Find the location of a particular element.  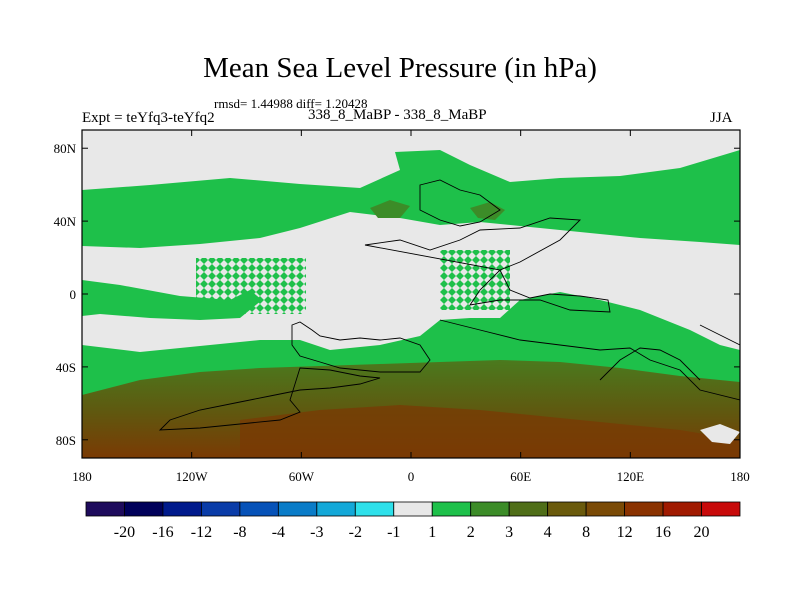

colorbar-label: 12 is located at coordinates (625, 532).